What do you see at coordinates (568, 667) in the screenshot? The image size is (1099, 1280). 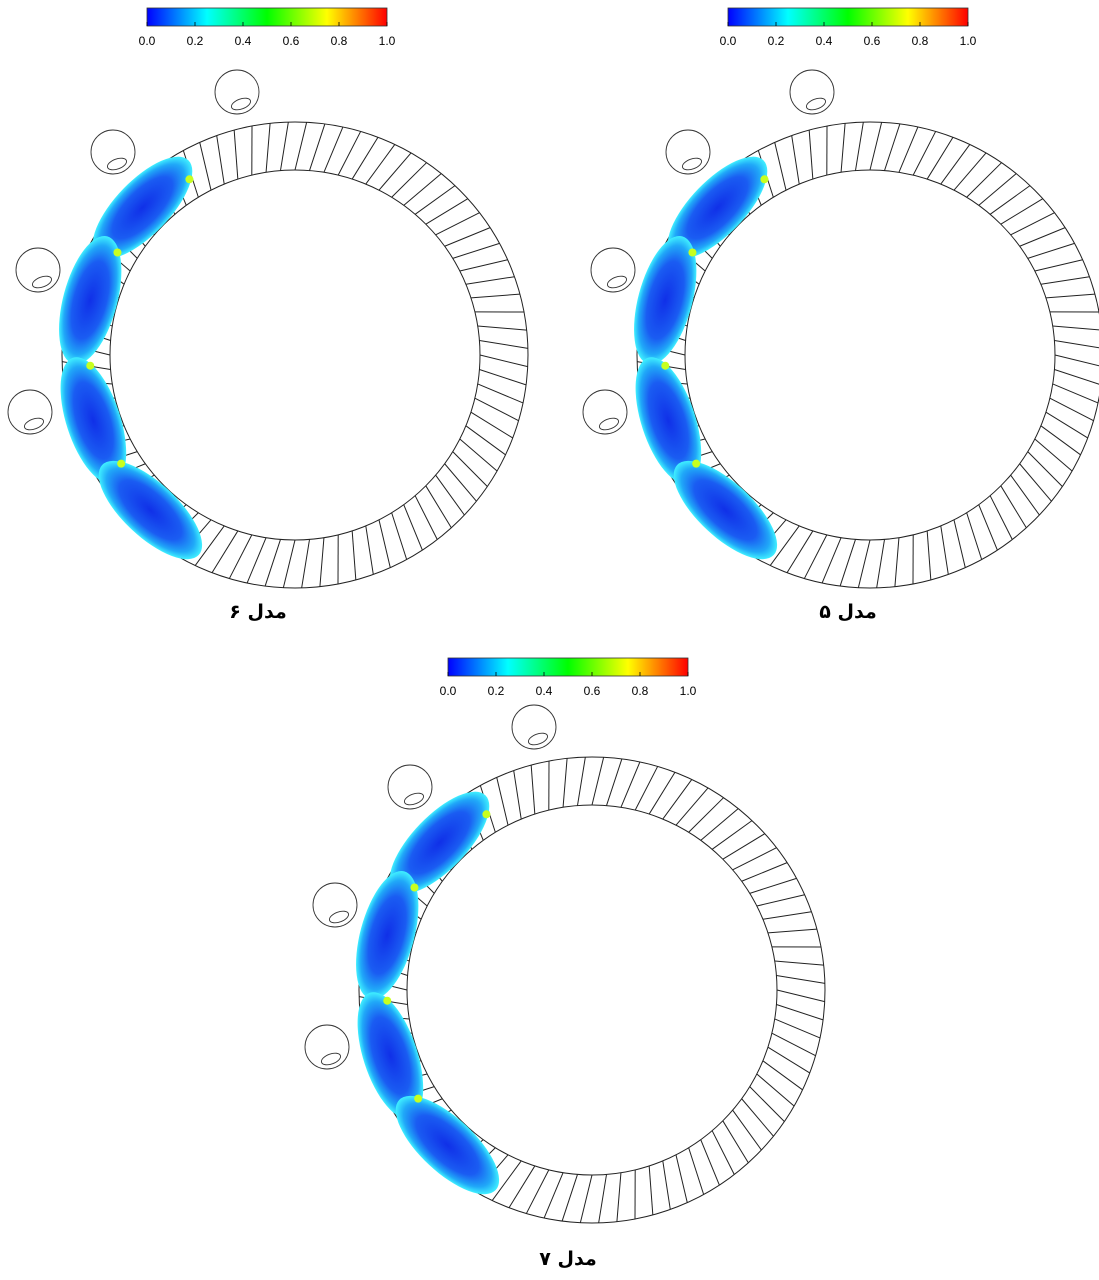 I see `colorbar` at bounding box center [568, 667].